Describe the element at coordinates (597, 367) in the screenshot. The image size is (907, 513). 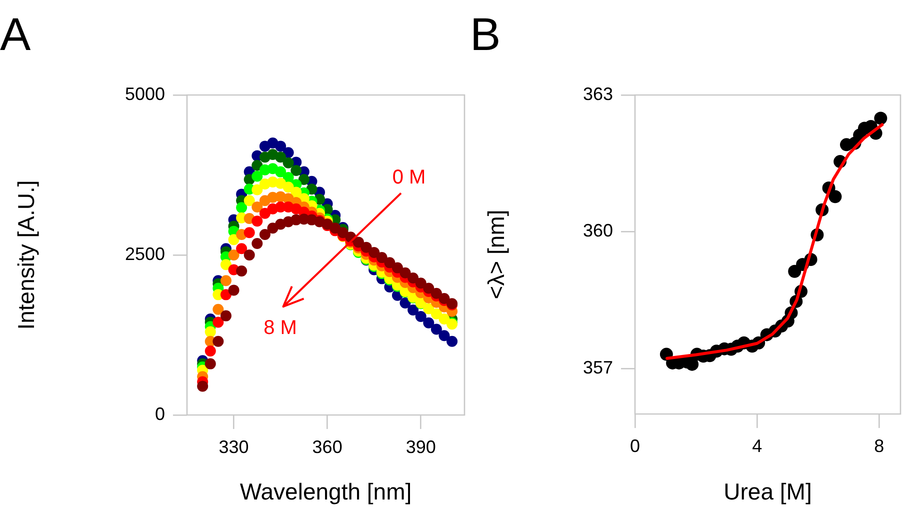
I see `y-tick-label: 357` at that location.